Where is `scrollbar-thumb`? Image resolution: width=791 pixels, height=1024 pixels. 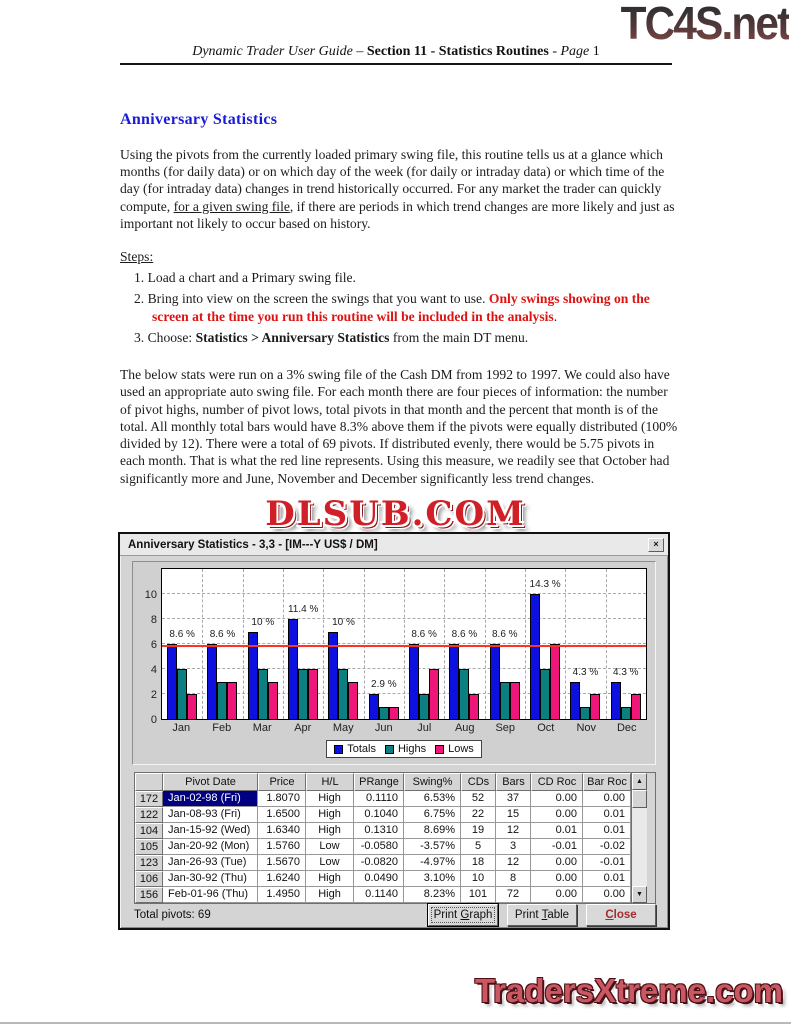 scrollbar-thumb is located at coordinates (639, 799).